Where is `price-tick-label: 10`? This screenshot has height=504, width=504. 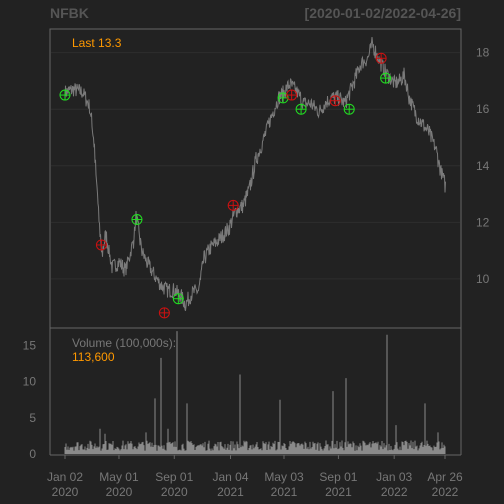
price-tick-label: 10 is located at coordinates (483, 279).